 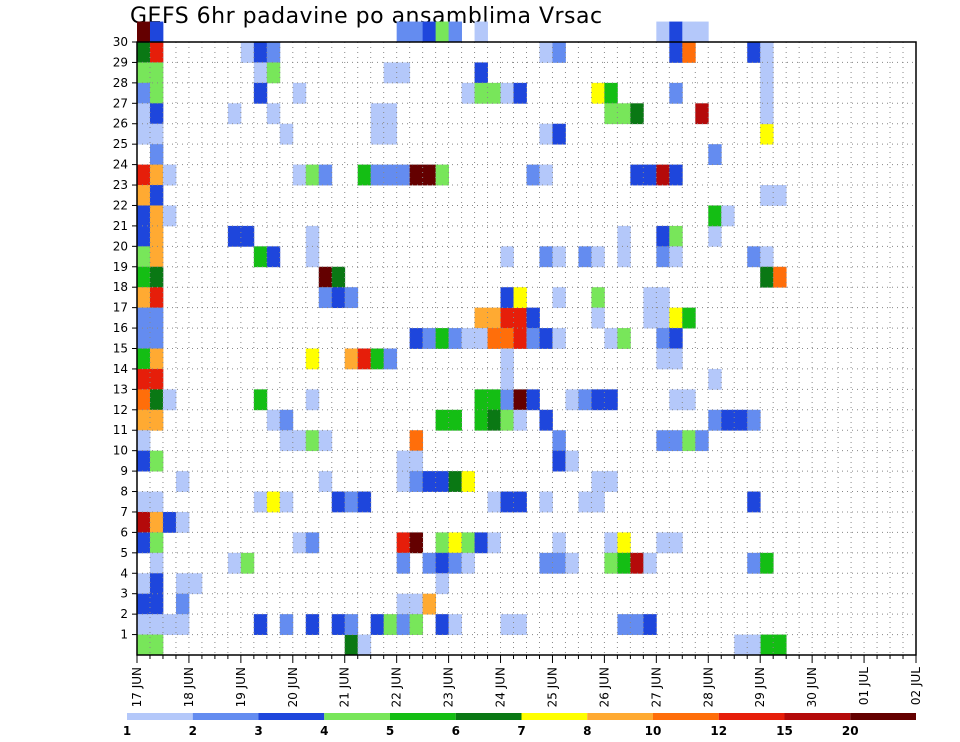 What do you see at coordinates (124, 532) in the screenshot?
I see `y-tick-label: 6` at bounding box center [124, 532].